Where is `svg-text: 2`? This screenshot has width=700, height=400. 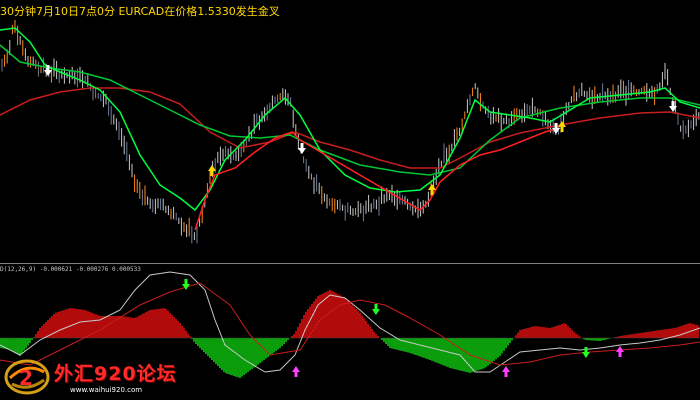
svg-text: 2 is located at coordinates (26, 378).